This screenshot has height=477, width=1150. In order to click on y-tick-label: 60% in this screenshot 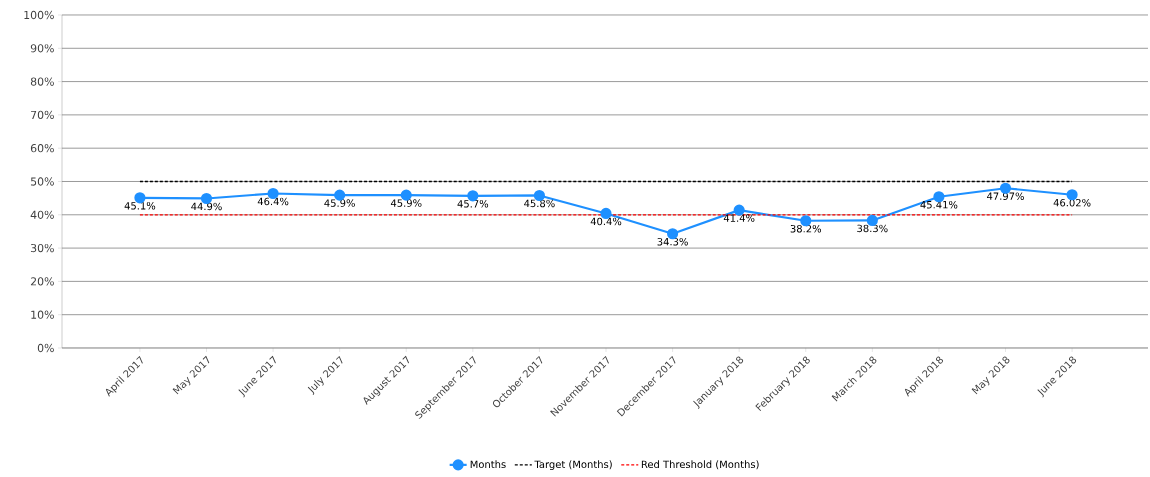, I will do `click(42, 148)`.